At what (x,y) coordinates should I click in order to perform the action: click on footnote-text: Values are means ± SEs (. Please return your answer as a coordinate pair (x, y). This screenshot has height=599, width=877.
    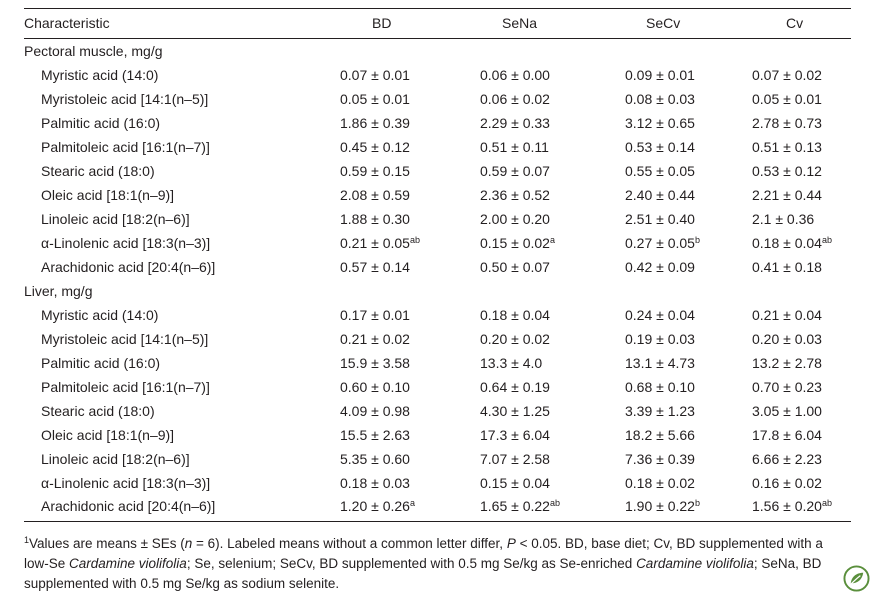
    Looking at the image, I should click on (107, 543).